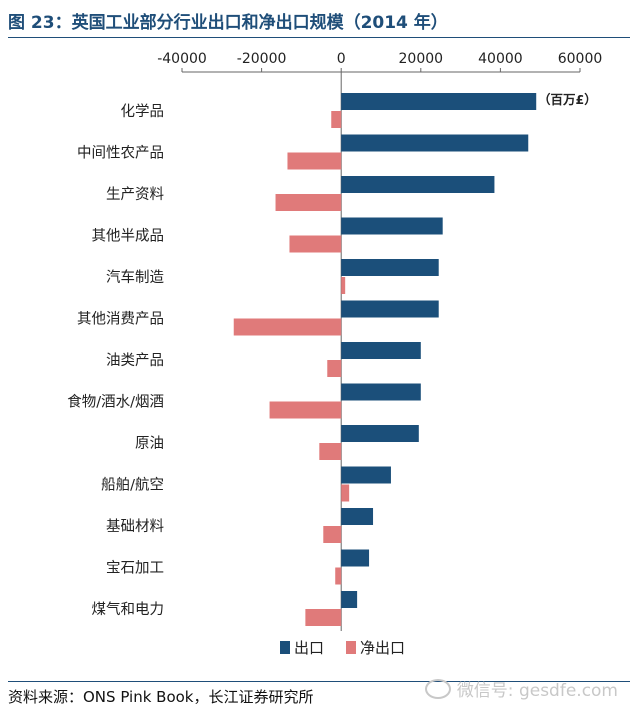  What do you see at coordinates (537, 691) in the screenshot?
I see `watermark-text: 微信号: gesdfe.com` at bounding box center [537, 691].